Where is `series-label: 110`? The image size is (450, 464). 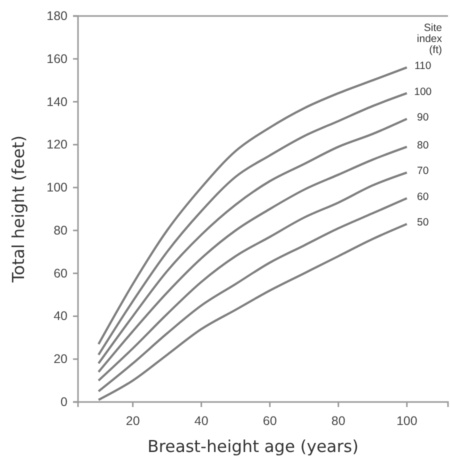
series-label: 110 is located at coordinates (423, 66).